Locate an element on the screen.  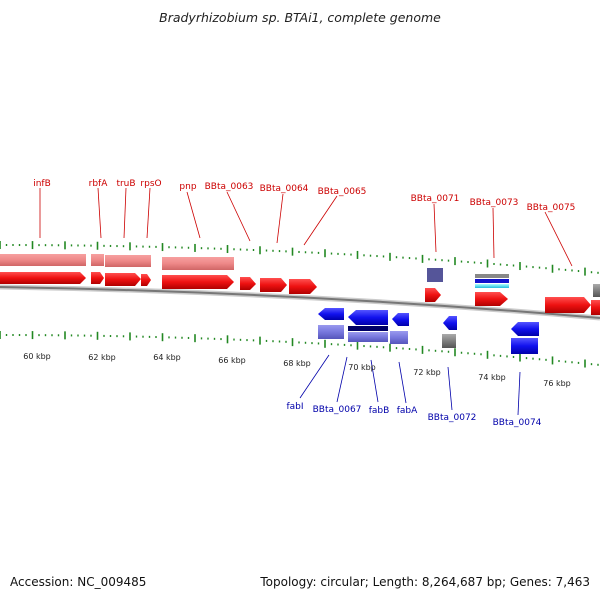
gene-label-rbfA: rbfA is located at coordinates (99, 184).